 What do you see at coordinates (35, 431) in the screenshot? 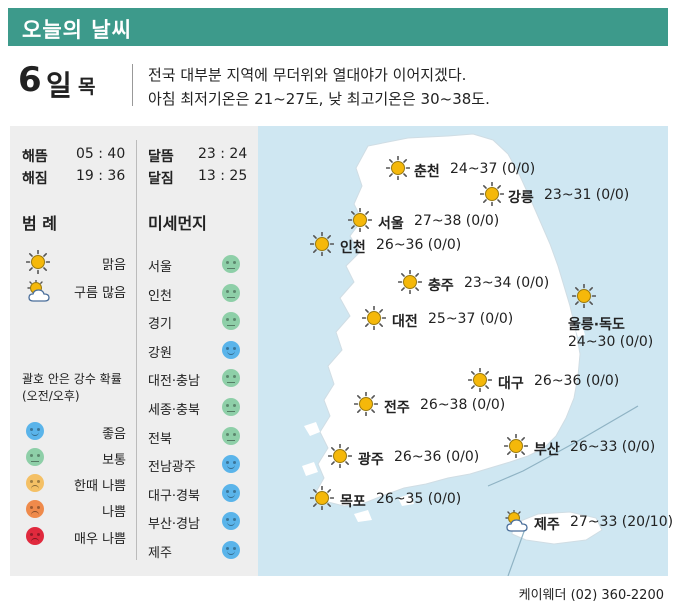
I see `air-good-icon` at bounding box center [35, 431].